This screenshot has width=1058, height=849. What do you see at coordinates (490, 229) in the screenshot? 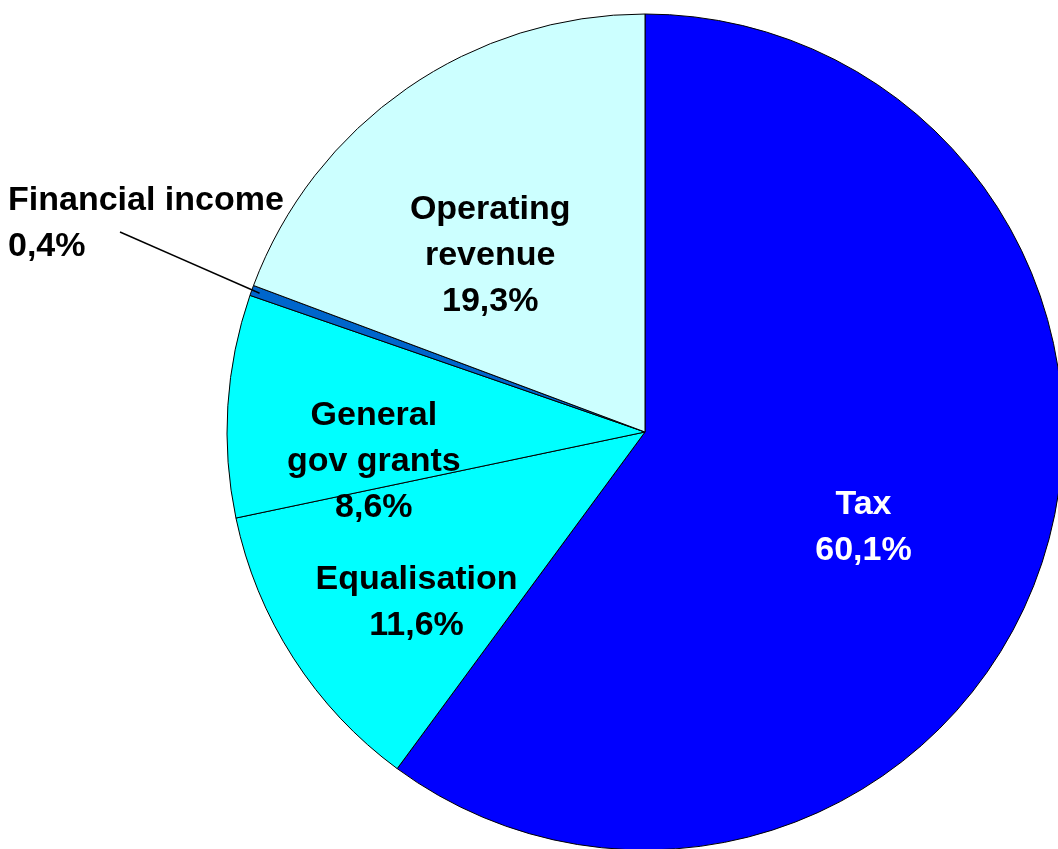
I see `slice-label: Operating revenue` at bounding box center [490, 229].